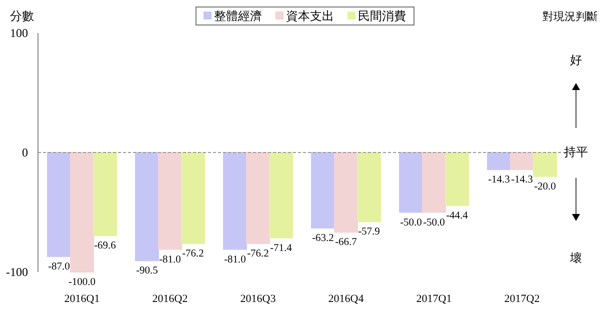 This screenshot has height=316, width=603. What do you see at coordinates (258, 299) in the screenshot?
I see `x-tick-label: 2016Q3` at bounding box center [258, 299].